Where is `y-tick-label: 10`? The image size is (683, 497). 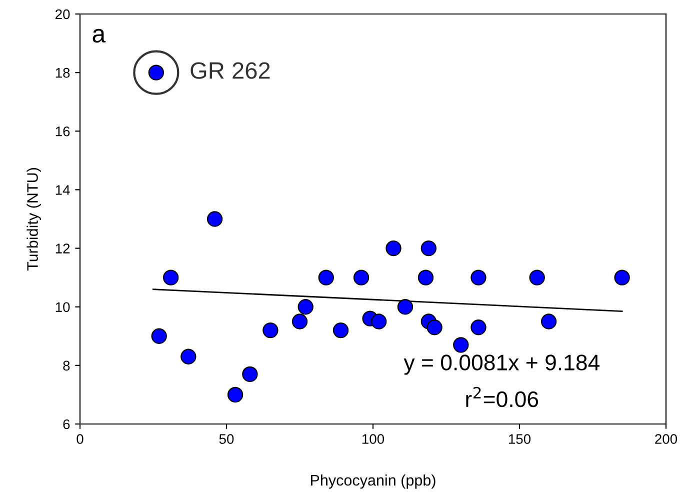
y-tick-label: 10 is located at coordinates (63, 307).